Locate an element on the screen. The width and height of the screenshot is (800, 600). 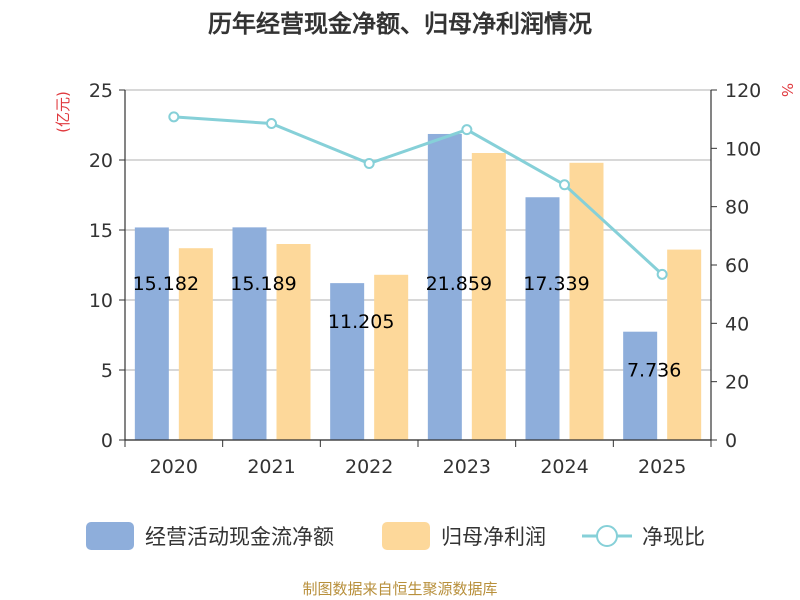
legend-label-net-profit: 归母净利润 is located at coordinates (493, 537).